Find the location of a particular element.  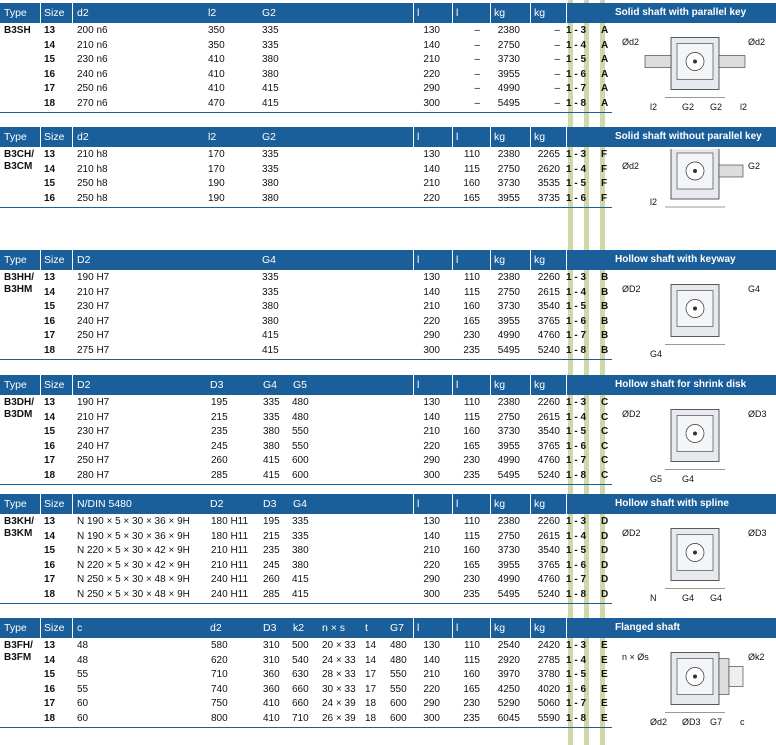

code-cell: D is located at coordinates (605, 594).